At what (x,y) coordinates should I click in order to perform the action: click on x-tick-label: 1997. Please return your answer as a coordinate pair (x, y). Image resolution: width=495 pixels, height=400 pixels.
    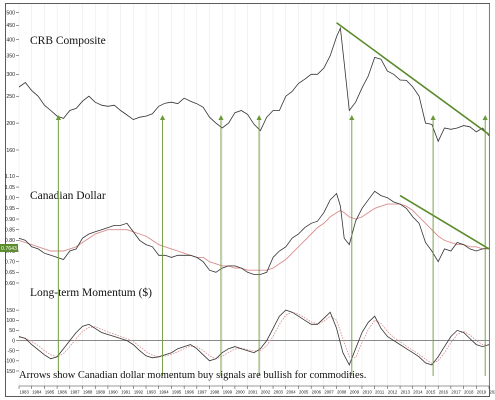
    Looking at the image, I should click on (202, 392).